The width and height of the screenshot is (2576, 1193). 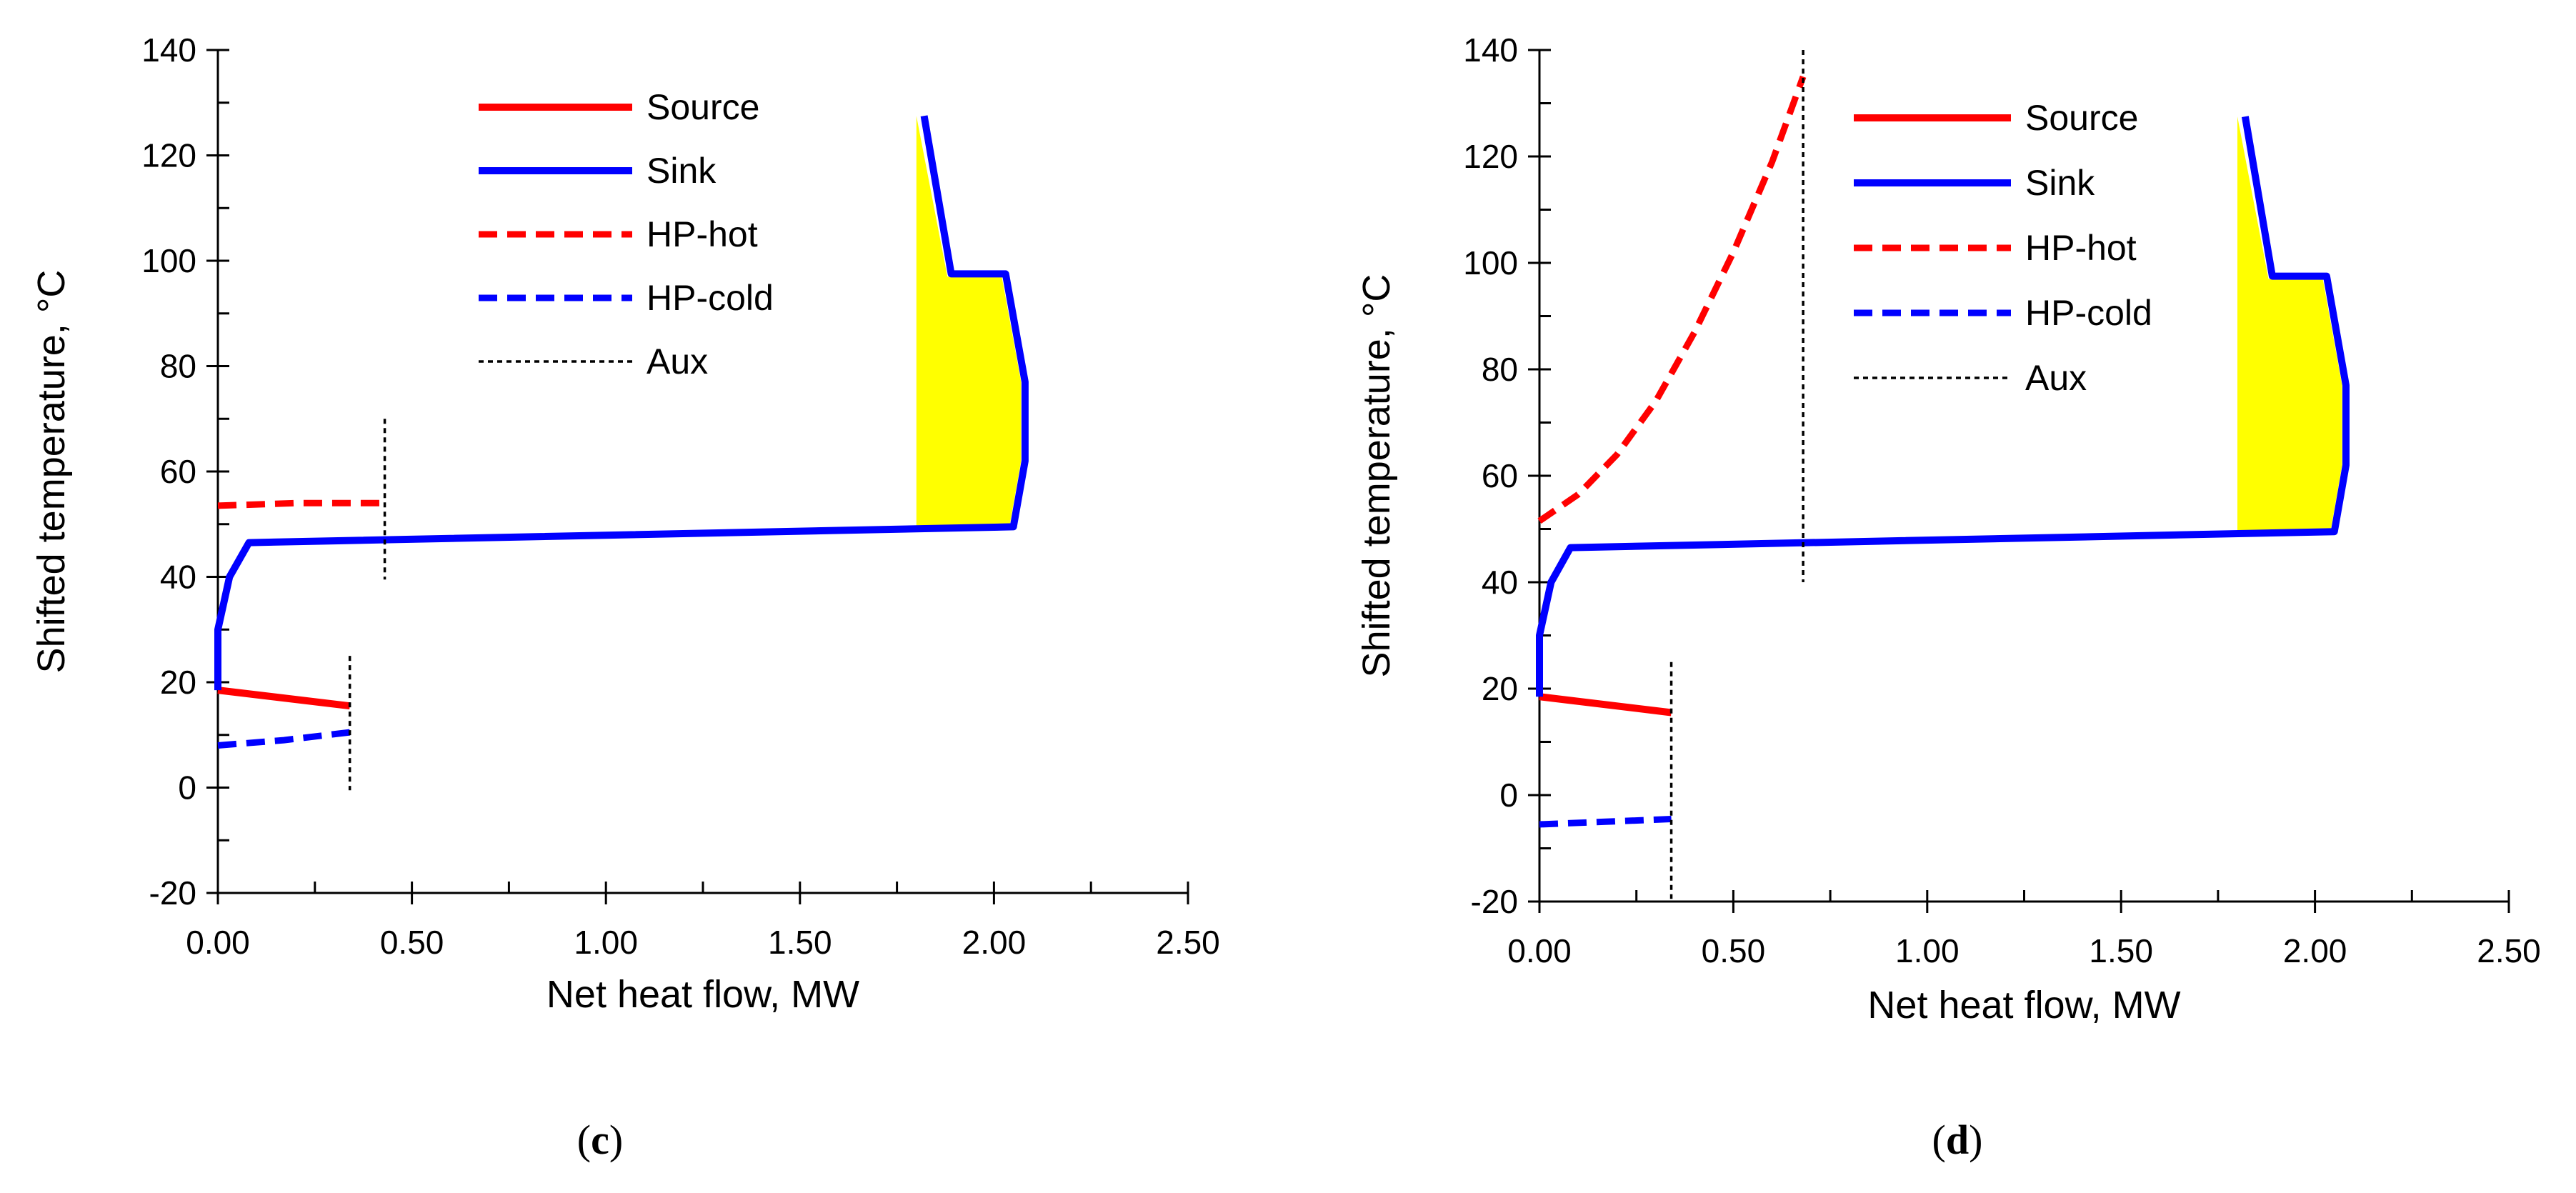 I want to click on panel-caption: (c), so click(x=600, y=1140).